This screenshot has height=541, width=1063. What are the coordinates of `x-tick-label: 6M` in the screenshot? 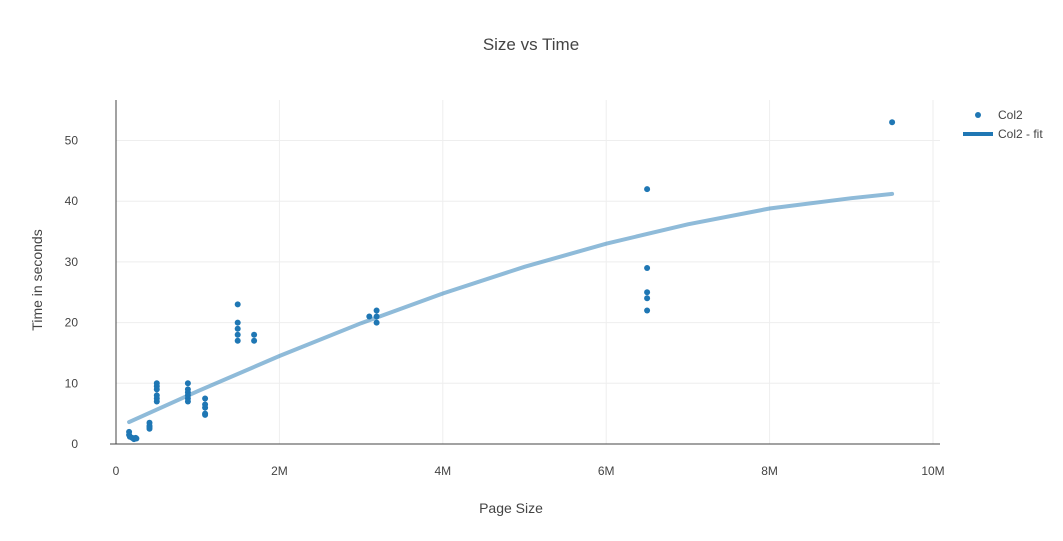 It's located at (606, 471).